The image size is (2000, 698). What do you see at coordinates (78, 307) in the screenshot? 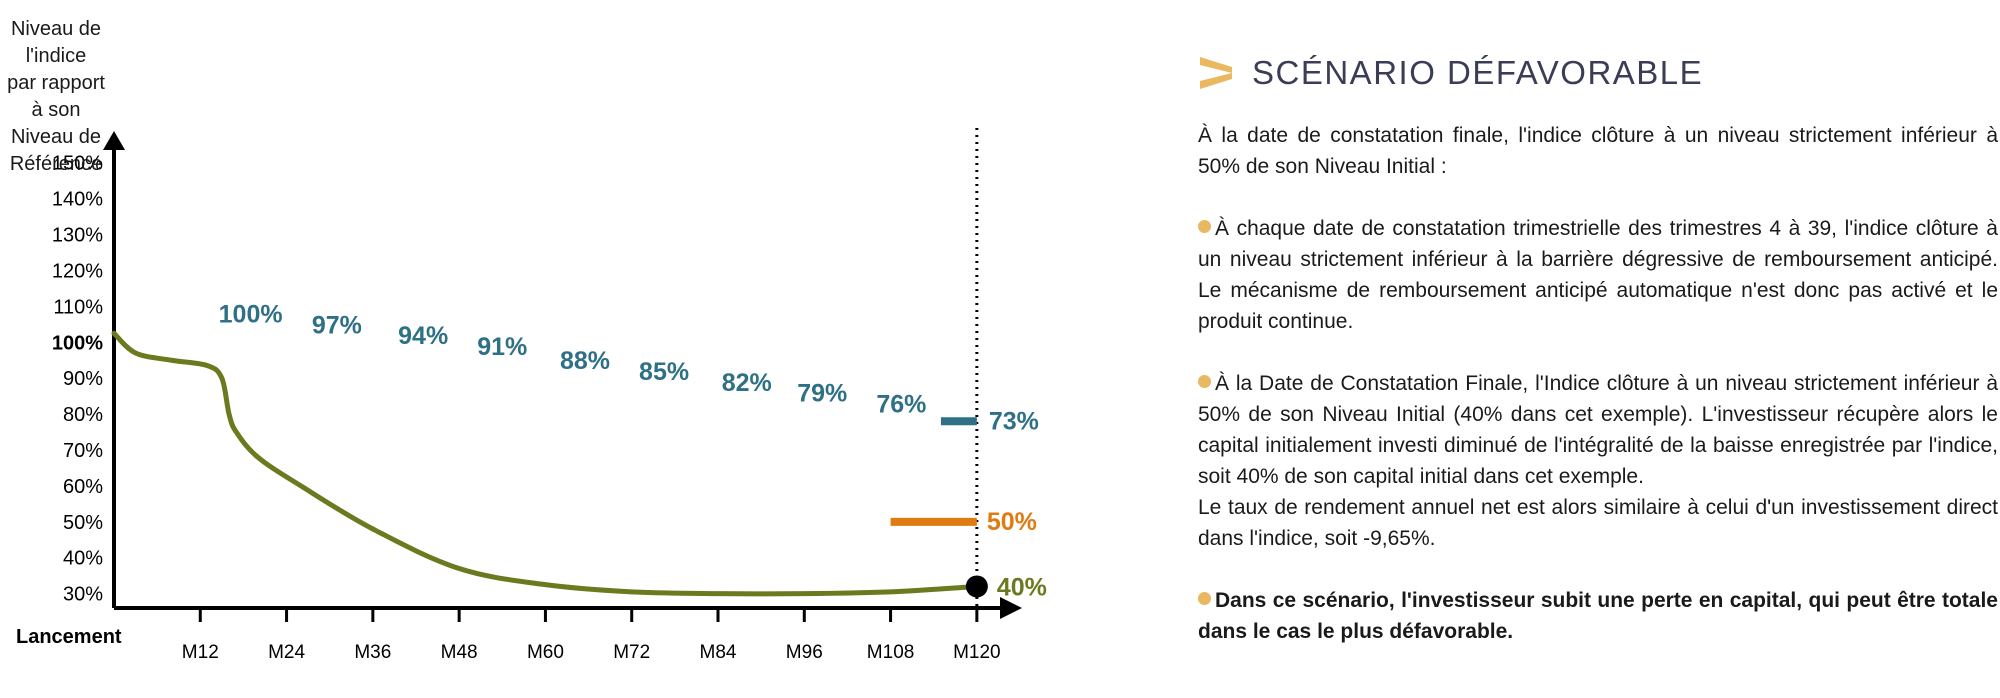
I see `y-tick-label: 110%` at bounding box center [78, 307].